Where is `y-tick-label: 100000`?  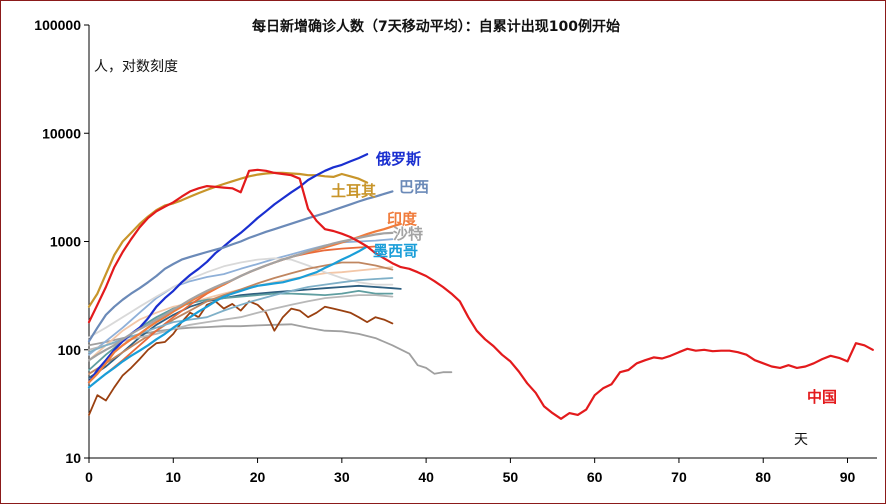 y-tick-label: 100000 is located at coordinates (57, 25).